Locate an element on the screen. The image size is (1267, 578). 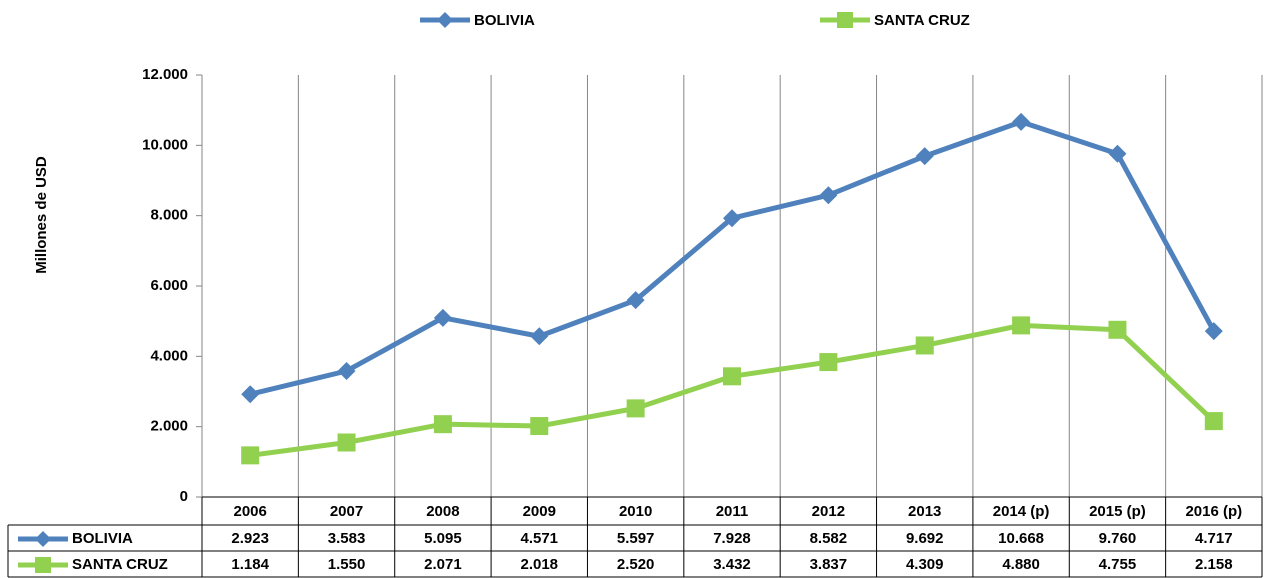
legend-label: SANTA CRUZ is located at coordinates (922, 20).